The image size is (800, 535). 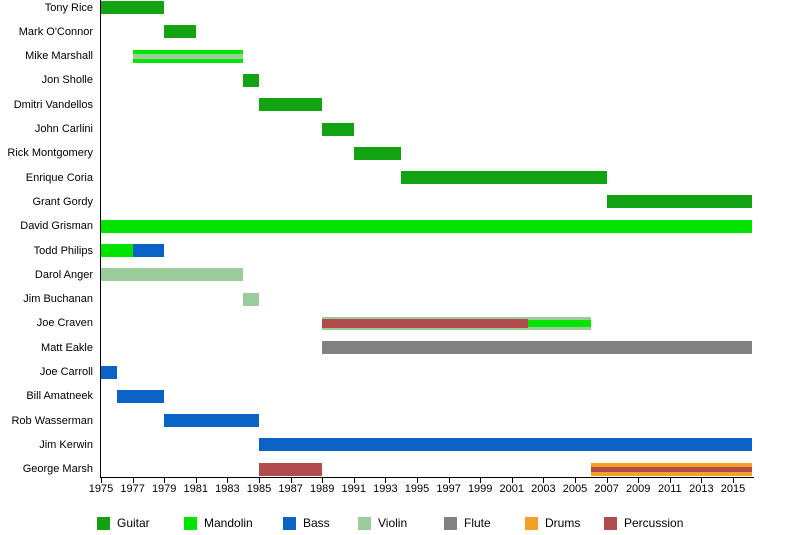 What do you see at coordinates (57, 469) in the screenshot?
I see `member-name-george-marsh: George Marsh` at bounding box center [57, 469].